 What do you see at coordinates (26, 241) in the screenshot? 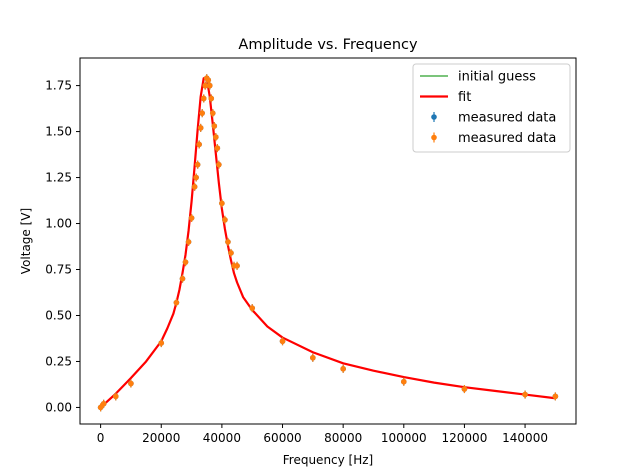
I see `y-axis-title: Voltage [V]` at bounding box center [26, 241].